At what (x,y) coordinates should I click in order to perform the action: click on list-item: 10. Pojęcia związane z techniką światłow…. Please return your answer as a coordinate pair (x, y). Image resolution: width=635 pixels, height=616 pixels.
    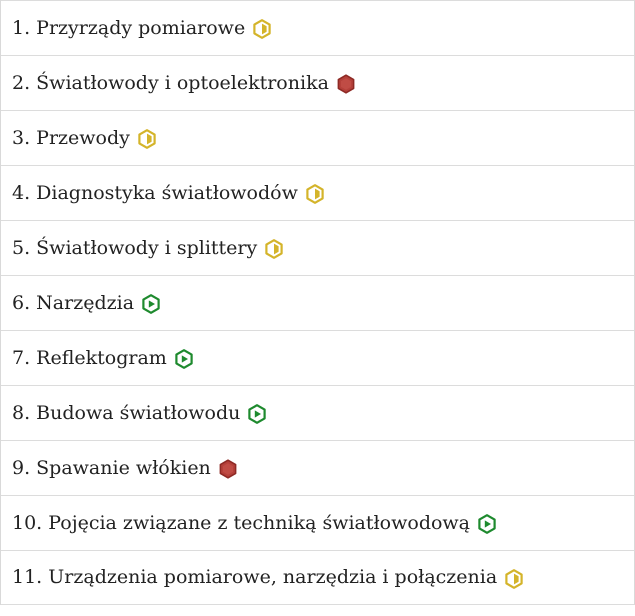
    Looking at the image, I should click on (317, 522).